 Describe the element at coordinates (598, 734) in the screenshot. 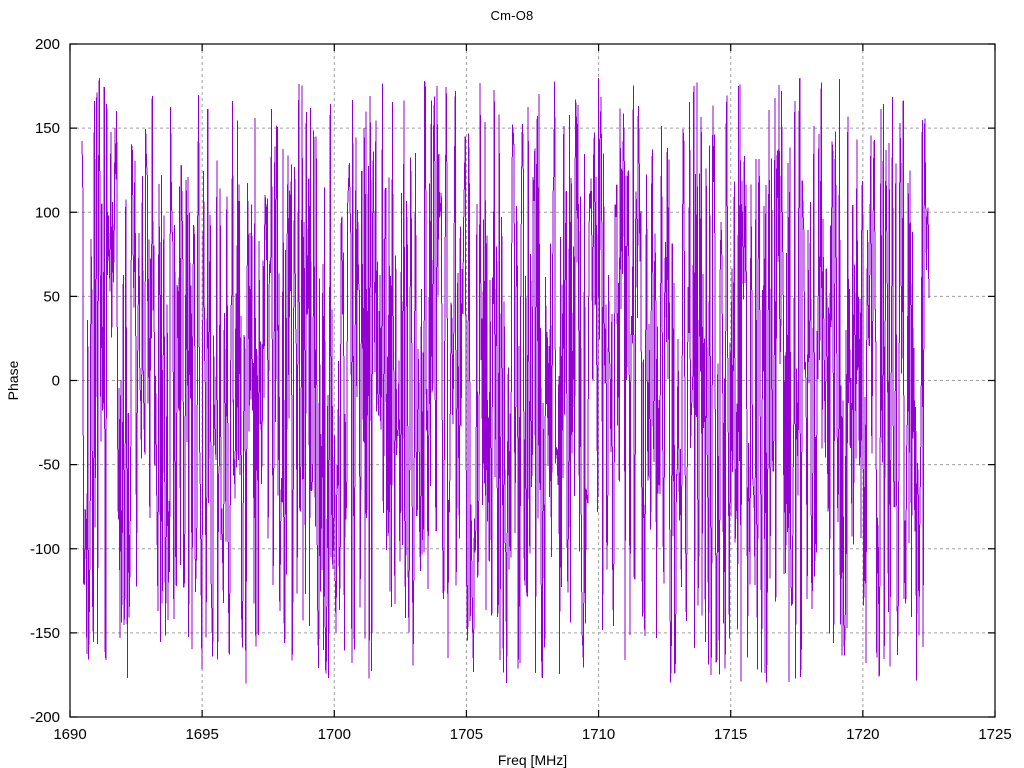

I see `x-tick-label: 1710` at that location.